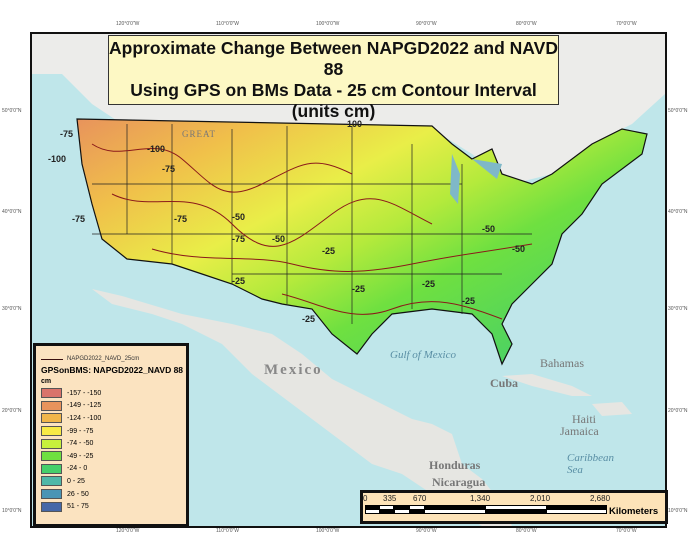 Image resolution: width=700 pixels, height=541 pixels. Describe the element at coordinates (476, 179) in the screenshot. I see `great-lakes` at that location.